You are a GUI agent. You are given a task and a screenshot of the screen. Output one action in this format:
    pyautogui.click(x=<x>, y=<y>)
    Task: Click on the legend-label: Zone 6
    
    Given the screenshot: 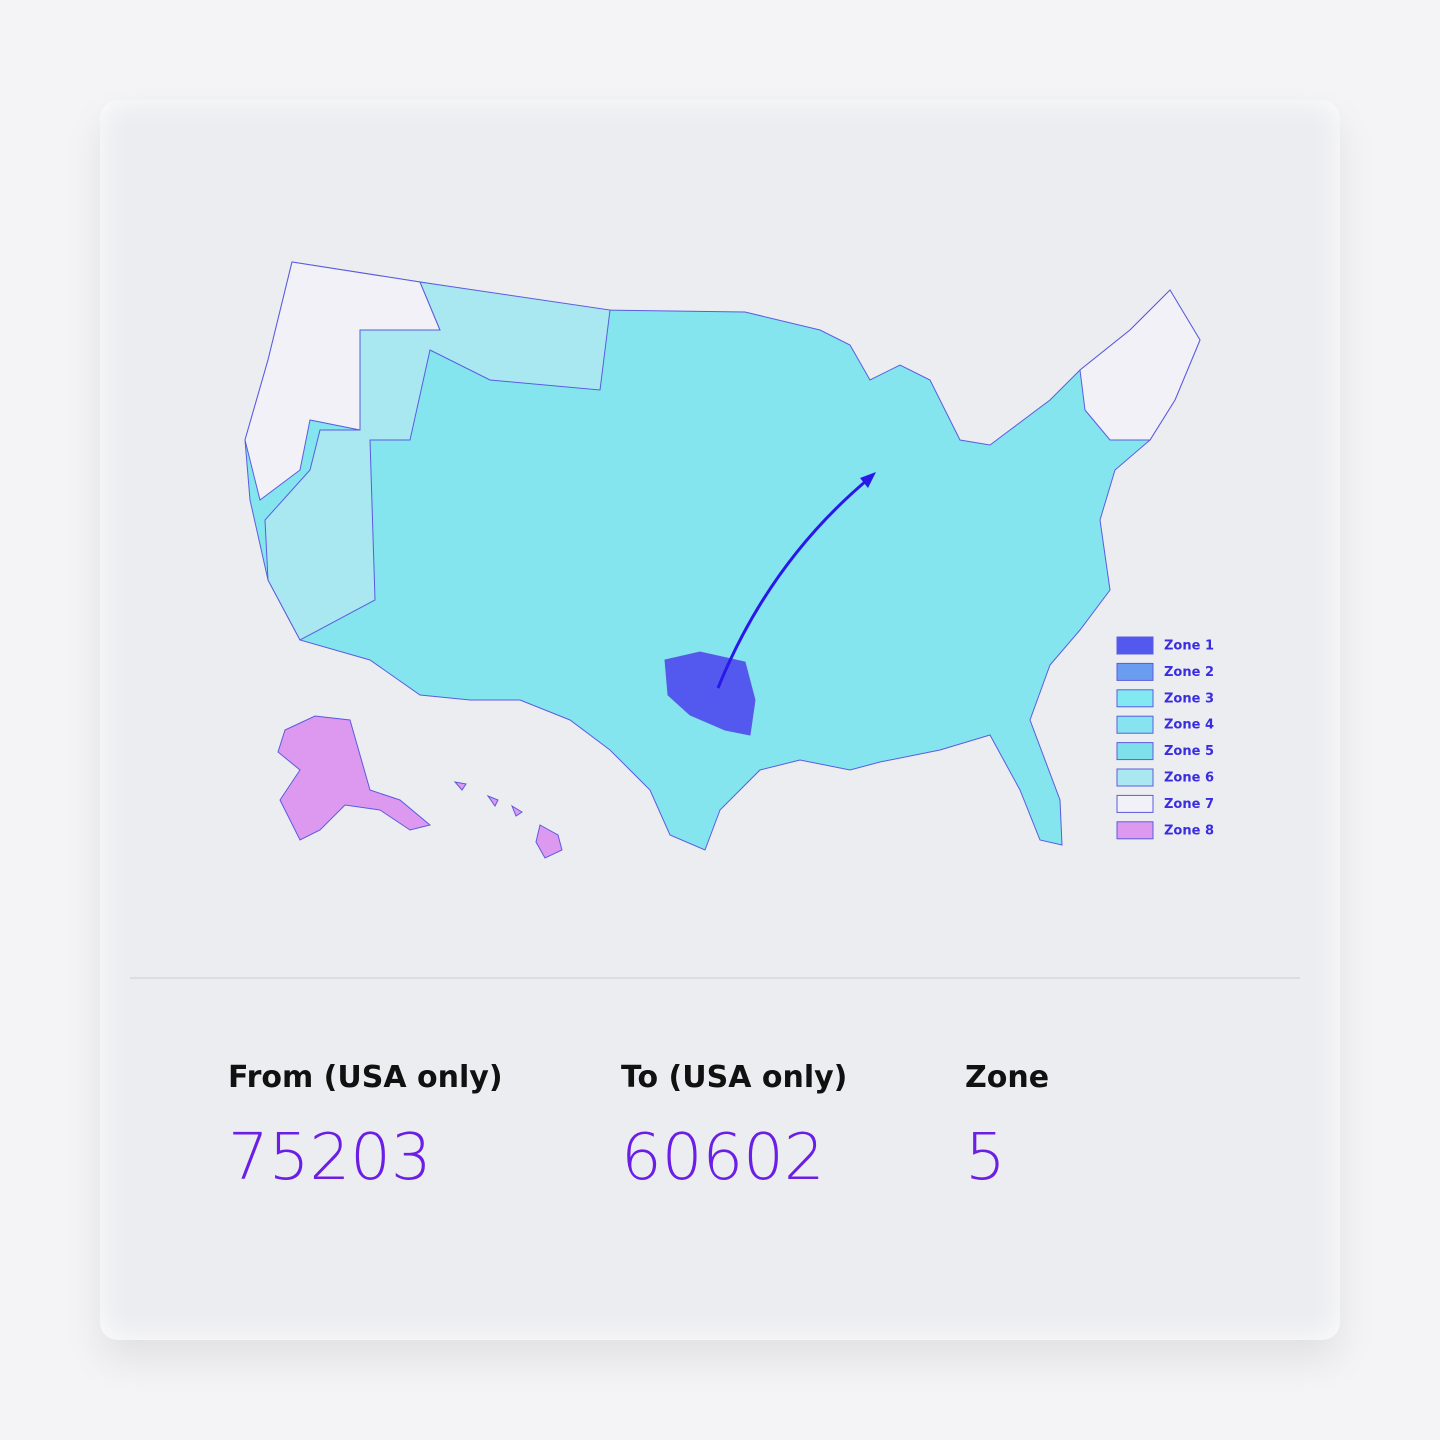 What is the action you would take?
    pyautogui.click(x=1189, y=778)
    